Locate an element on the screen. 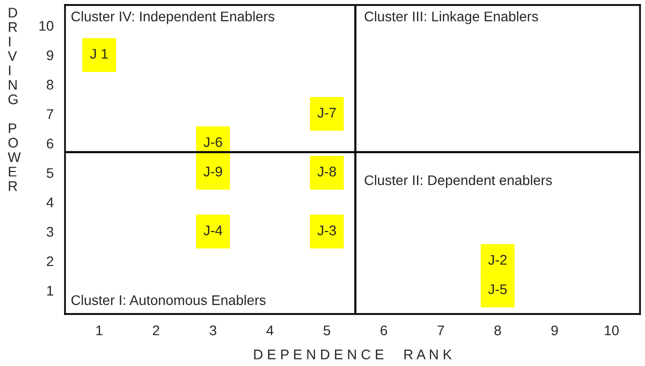  text: J-6 is located at coordinates (213, 142).